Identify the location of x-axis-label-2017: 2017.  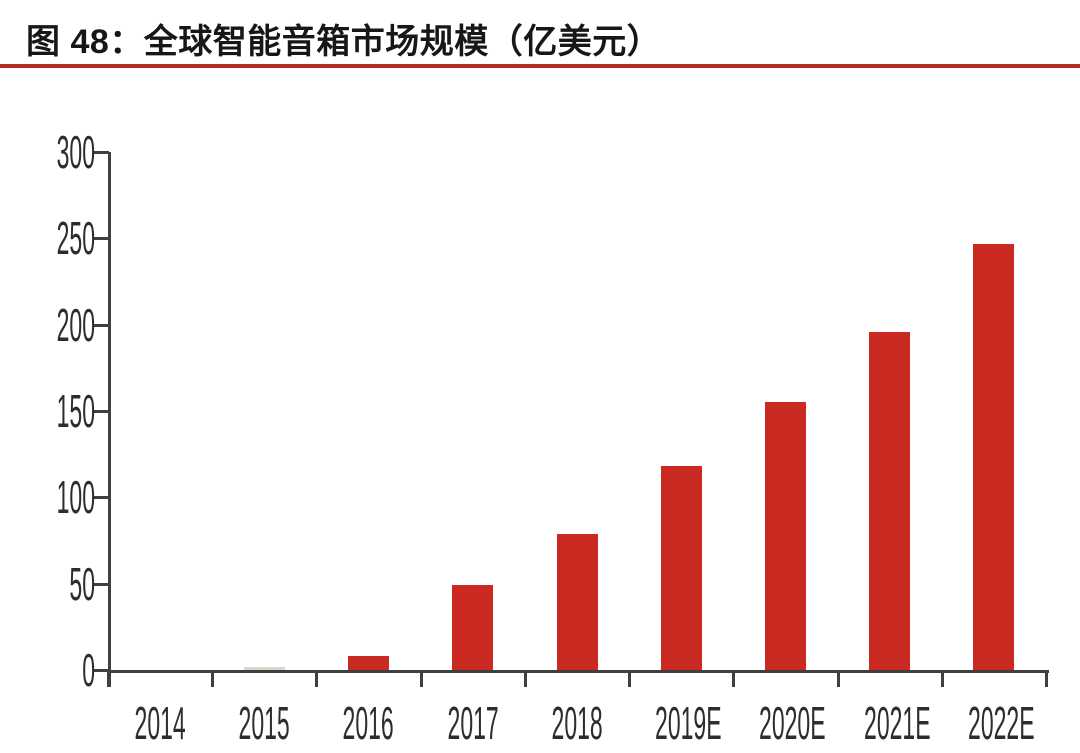
(473, 723).